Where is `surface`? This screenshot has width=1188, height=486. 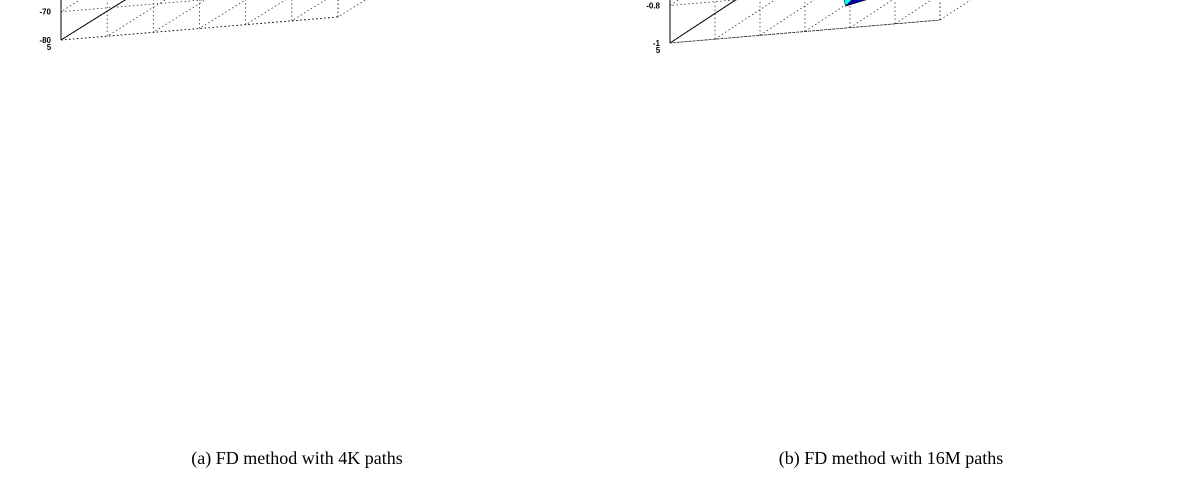 surface is located at coordinates (855, 3).